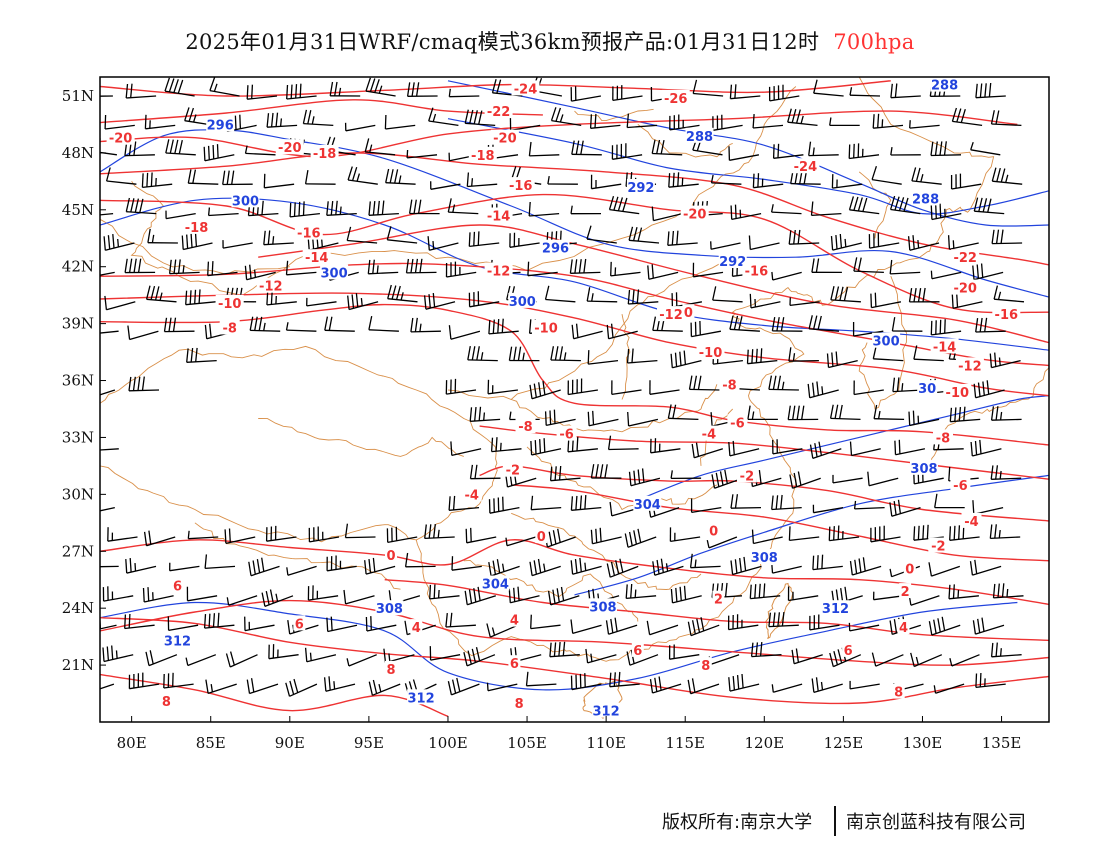 The height and width of the screenshot is (850, 1100). What do you see at coordinates (527, 743) in the screenshot?
I see `x-tick-label: 105E` at bounding box center [527, 743].